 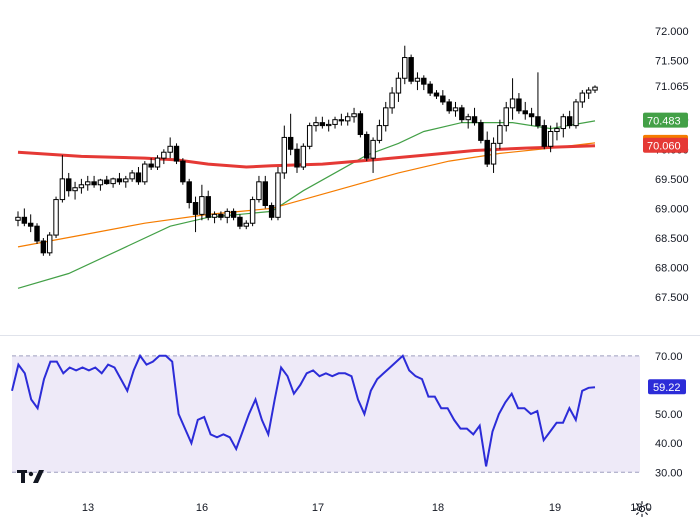 I want to click on price-badge: 70.483, so click(x=665, y=120).